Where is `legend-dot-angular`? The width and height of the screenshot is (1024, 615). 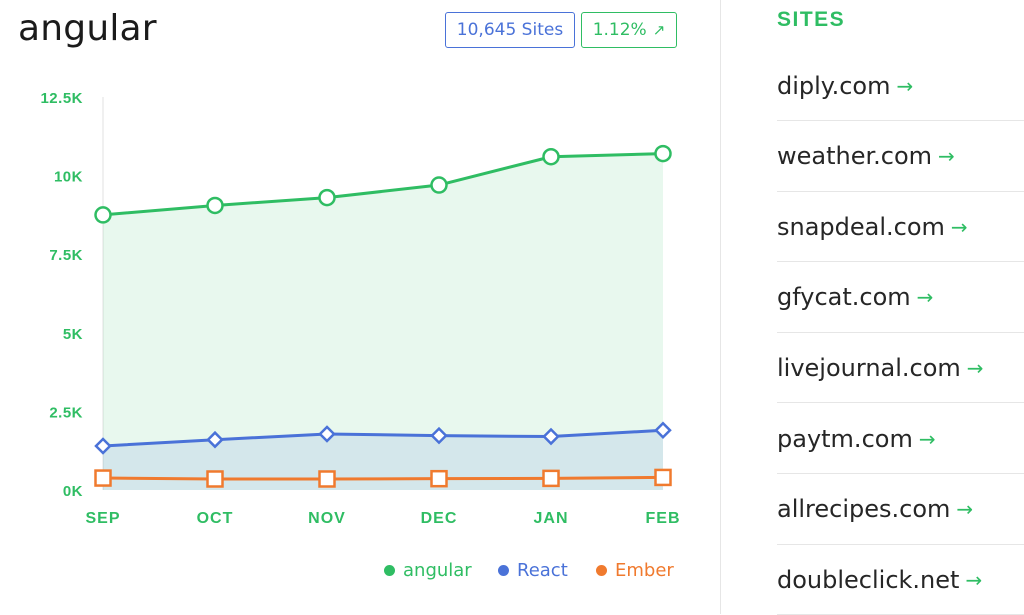
legend-dot-angular is located at coordinates (389, 570).